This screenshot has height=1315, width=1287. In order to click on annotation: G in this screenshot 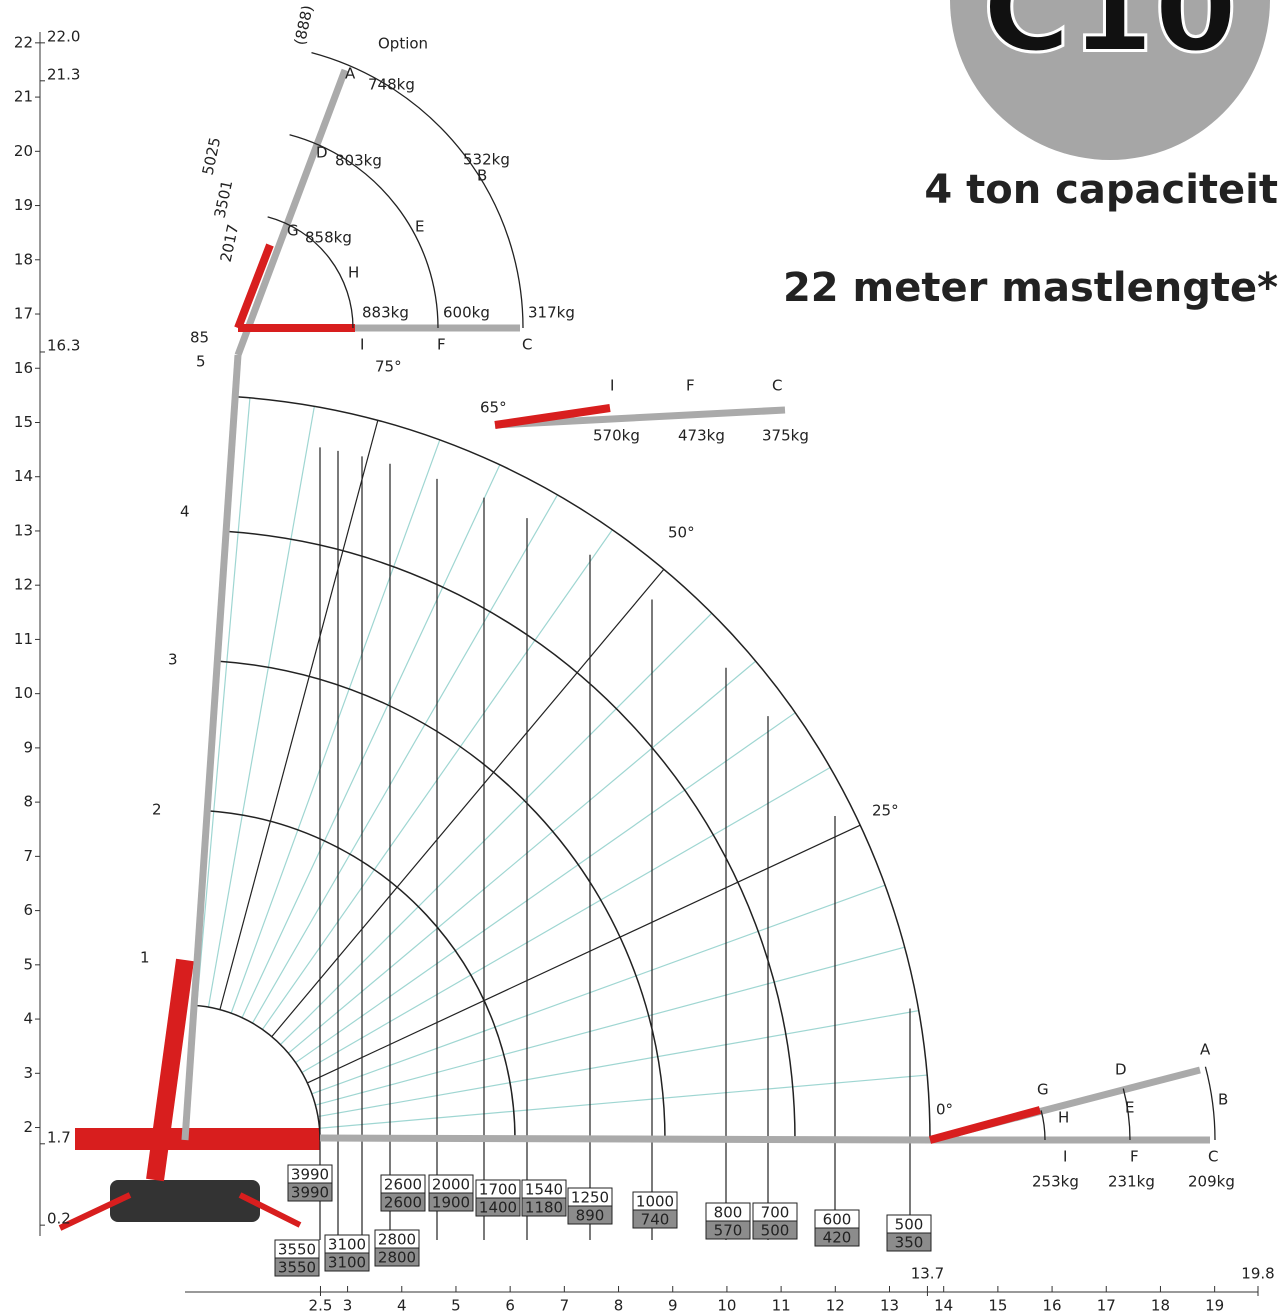, I will do `click(293, 231)`.